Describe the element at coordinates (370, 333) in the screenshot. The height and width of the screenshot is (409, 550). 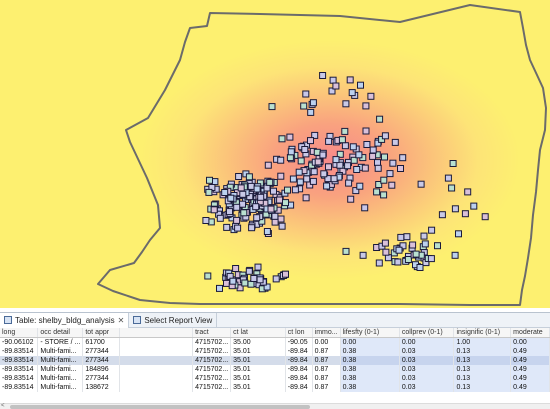
I see `column-header: lifesfty (0-1)` at that location.